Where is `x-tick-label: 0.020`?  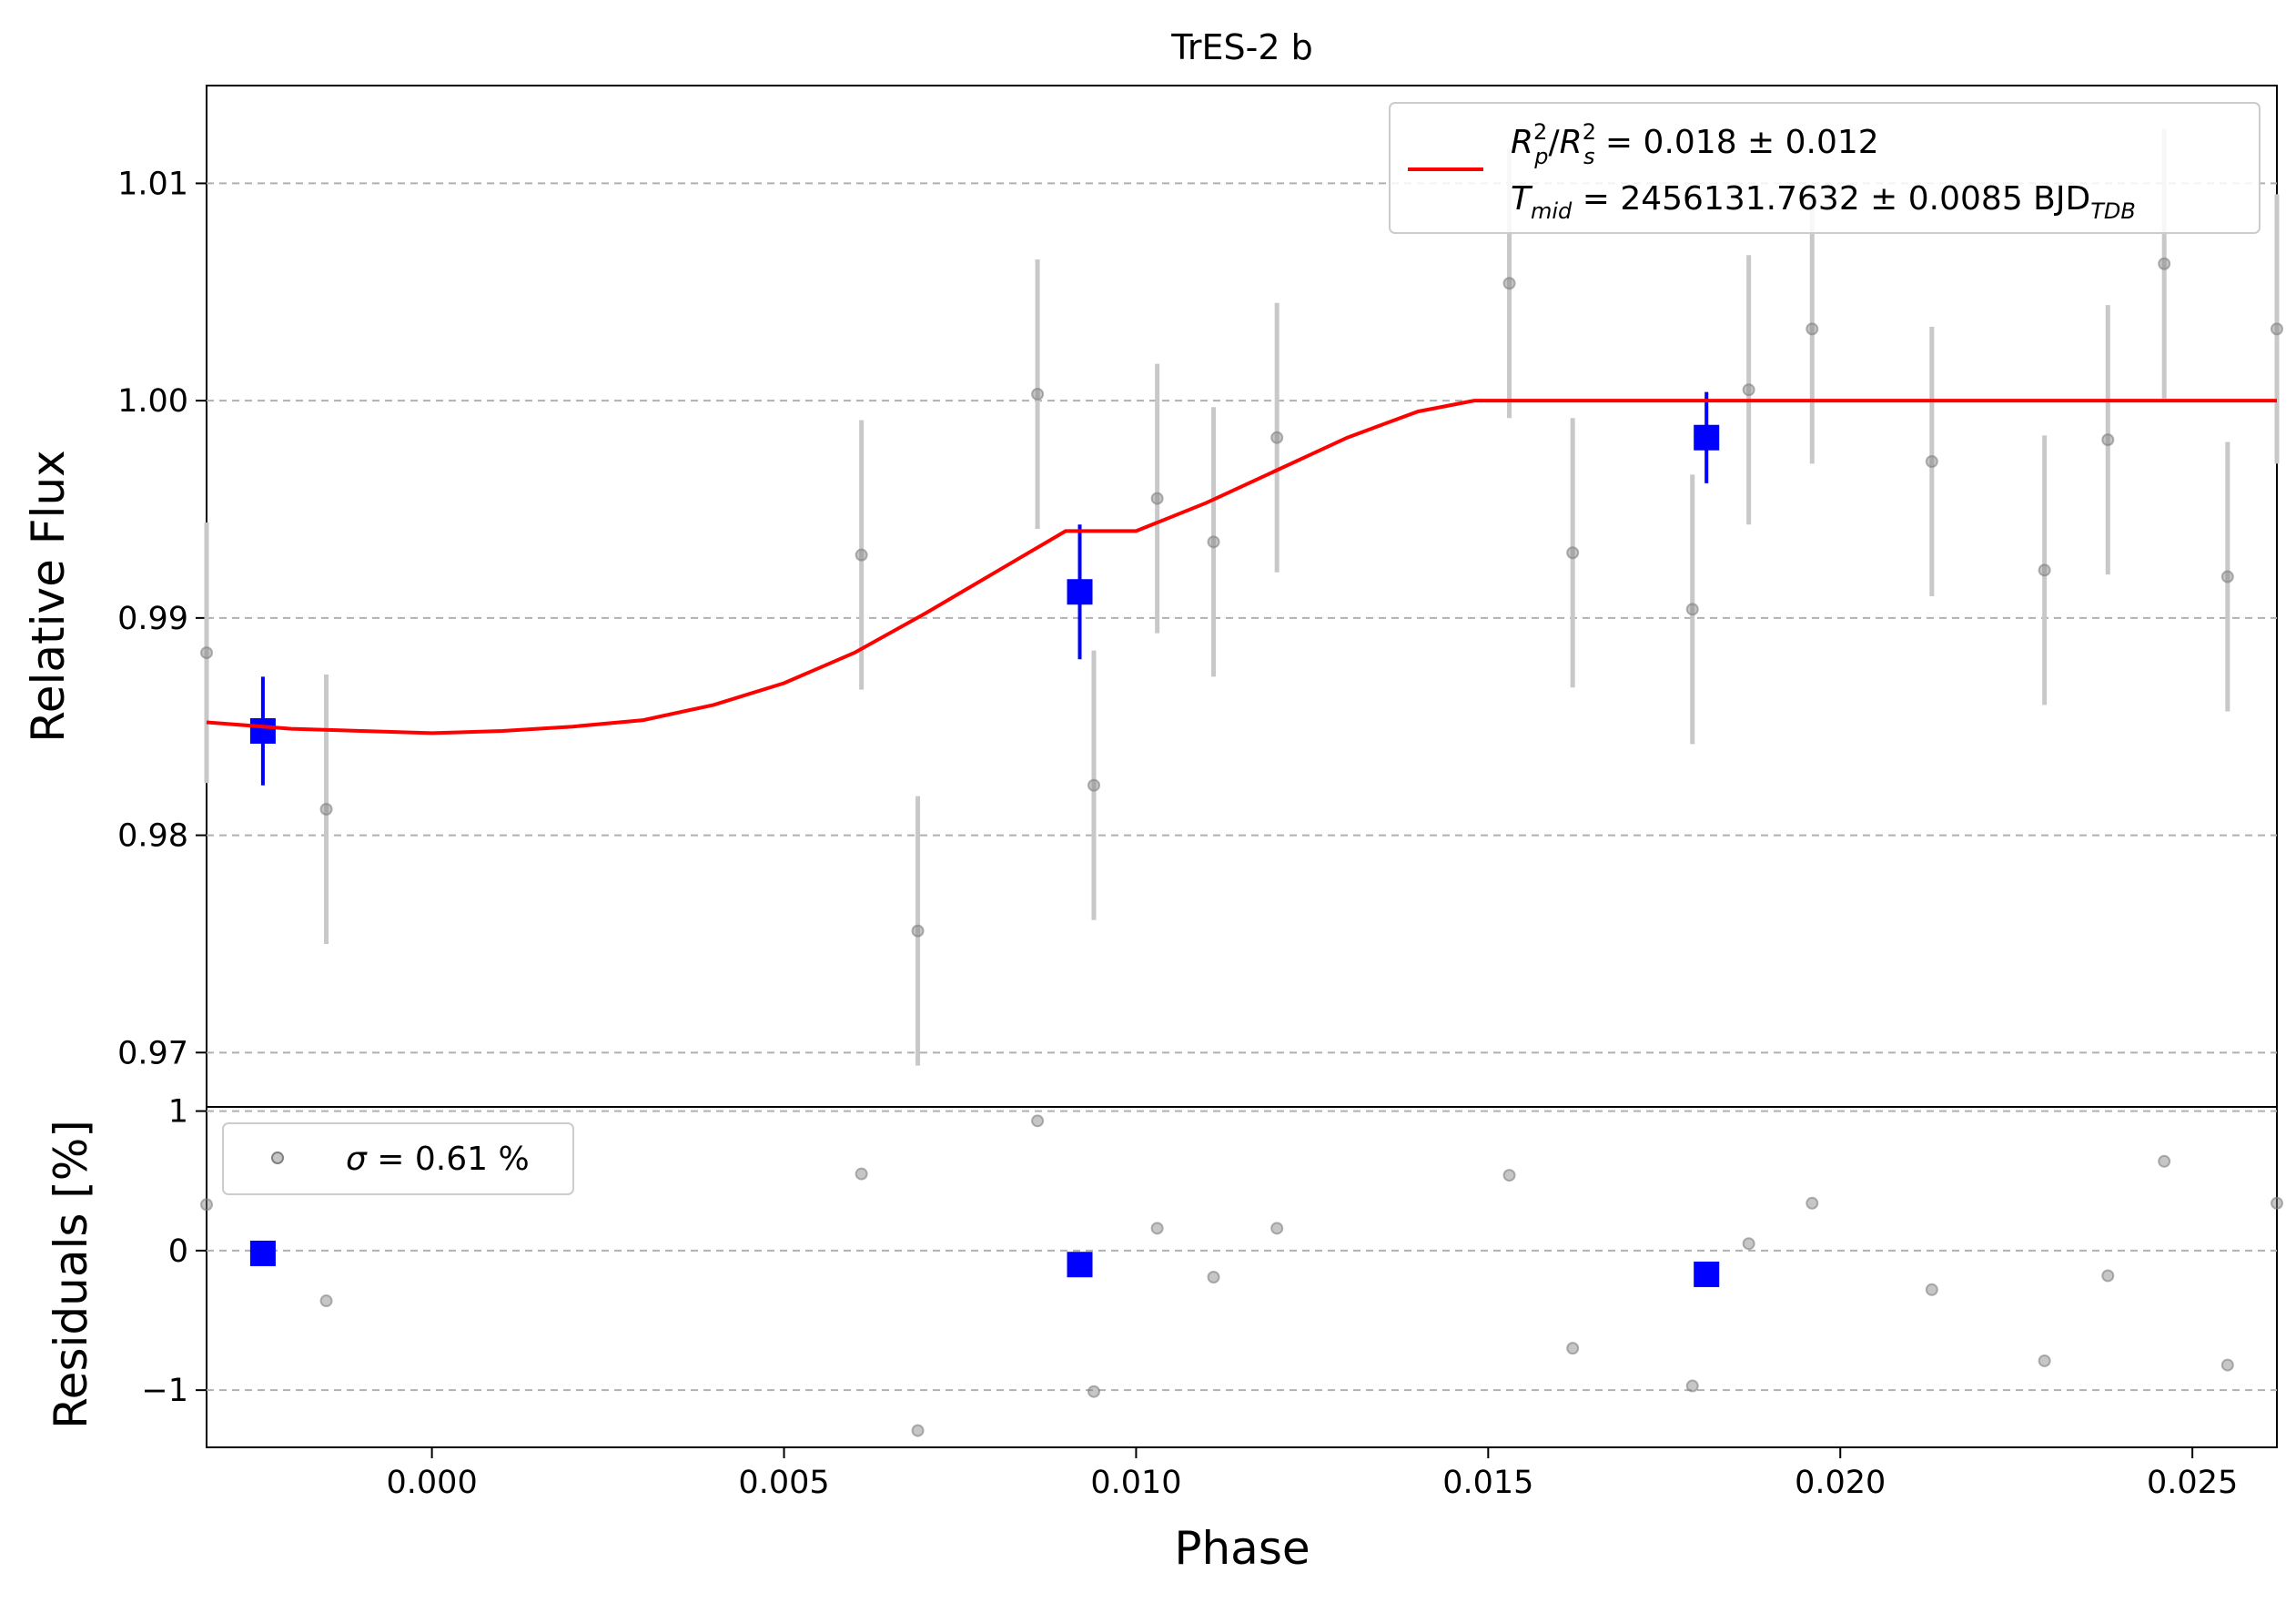 x-tick-label: 0.020 is located at coordinates (1840, 1483).